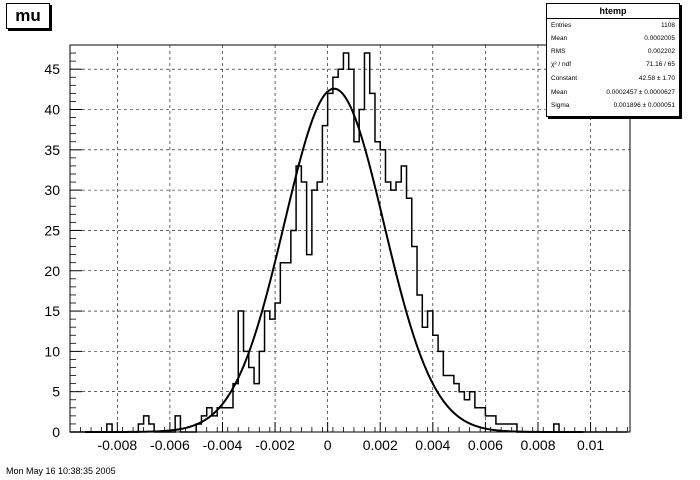  I want to click on x-tick-label: -0.008, so click(117, 445).